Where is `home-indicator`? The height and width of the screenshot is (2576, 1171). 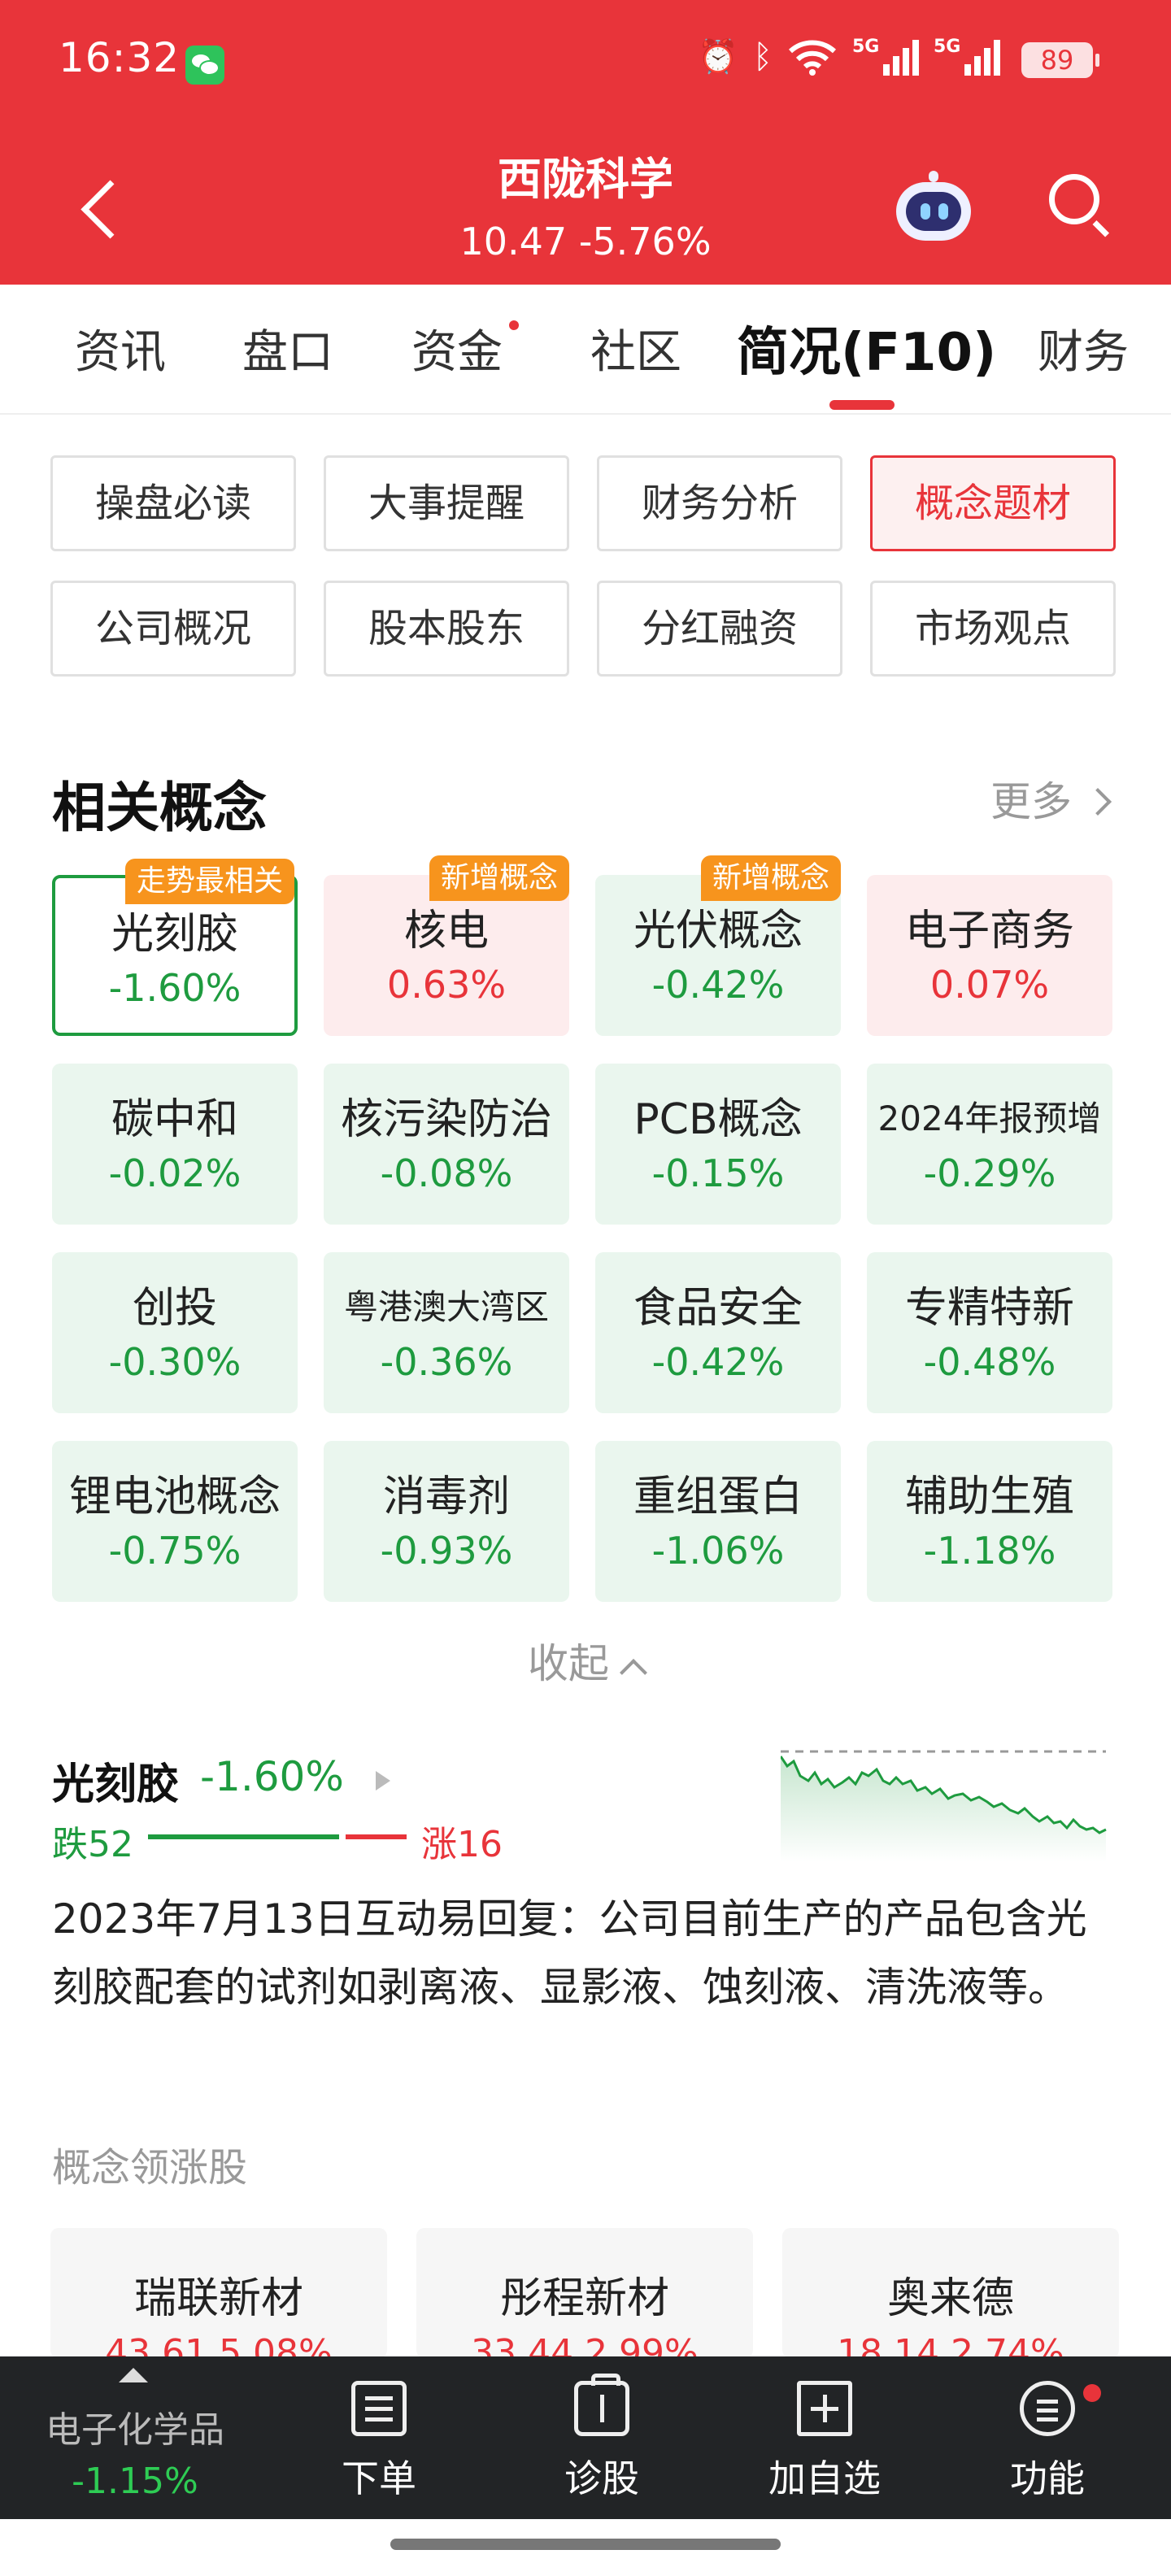 home-indicator is located at coordinates (585, 2544).